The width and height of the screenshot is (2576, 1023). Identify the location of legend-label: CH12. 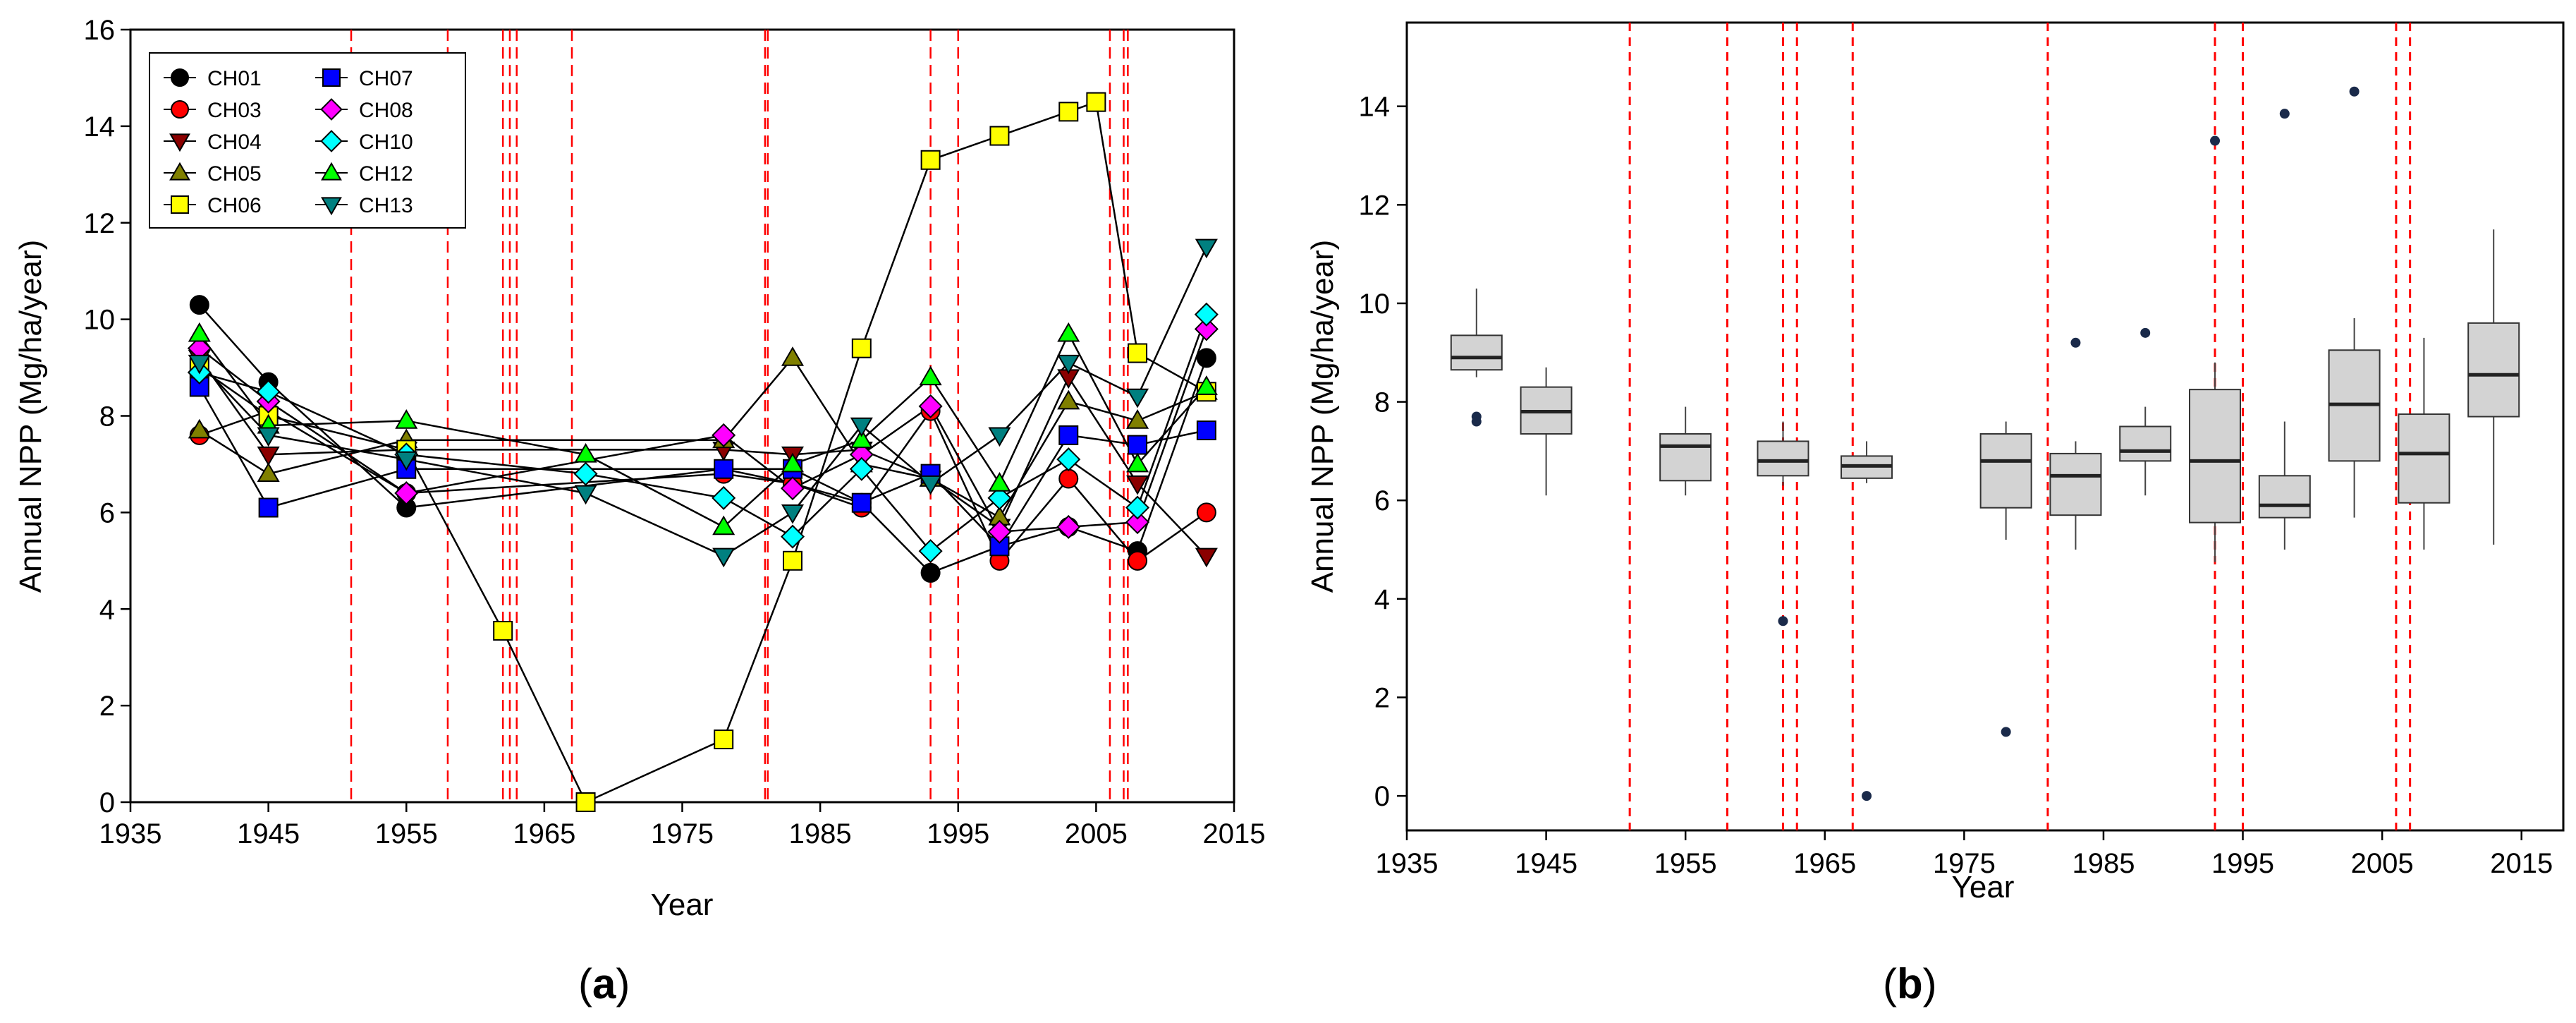
(386, 174).